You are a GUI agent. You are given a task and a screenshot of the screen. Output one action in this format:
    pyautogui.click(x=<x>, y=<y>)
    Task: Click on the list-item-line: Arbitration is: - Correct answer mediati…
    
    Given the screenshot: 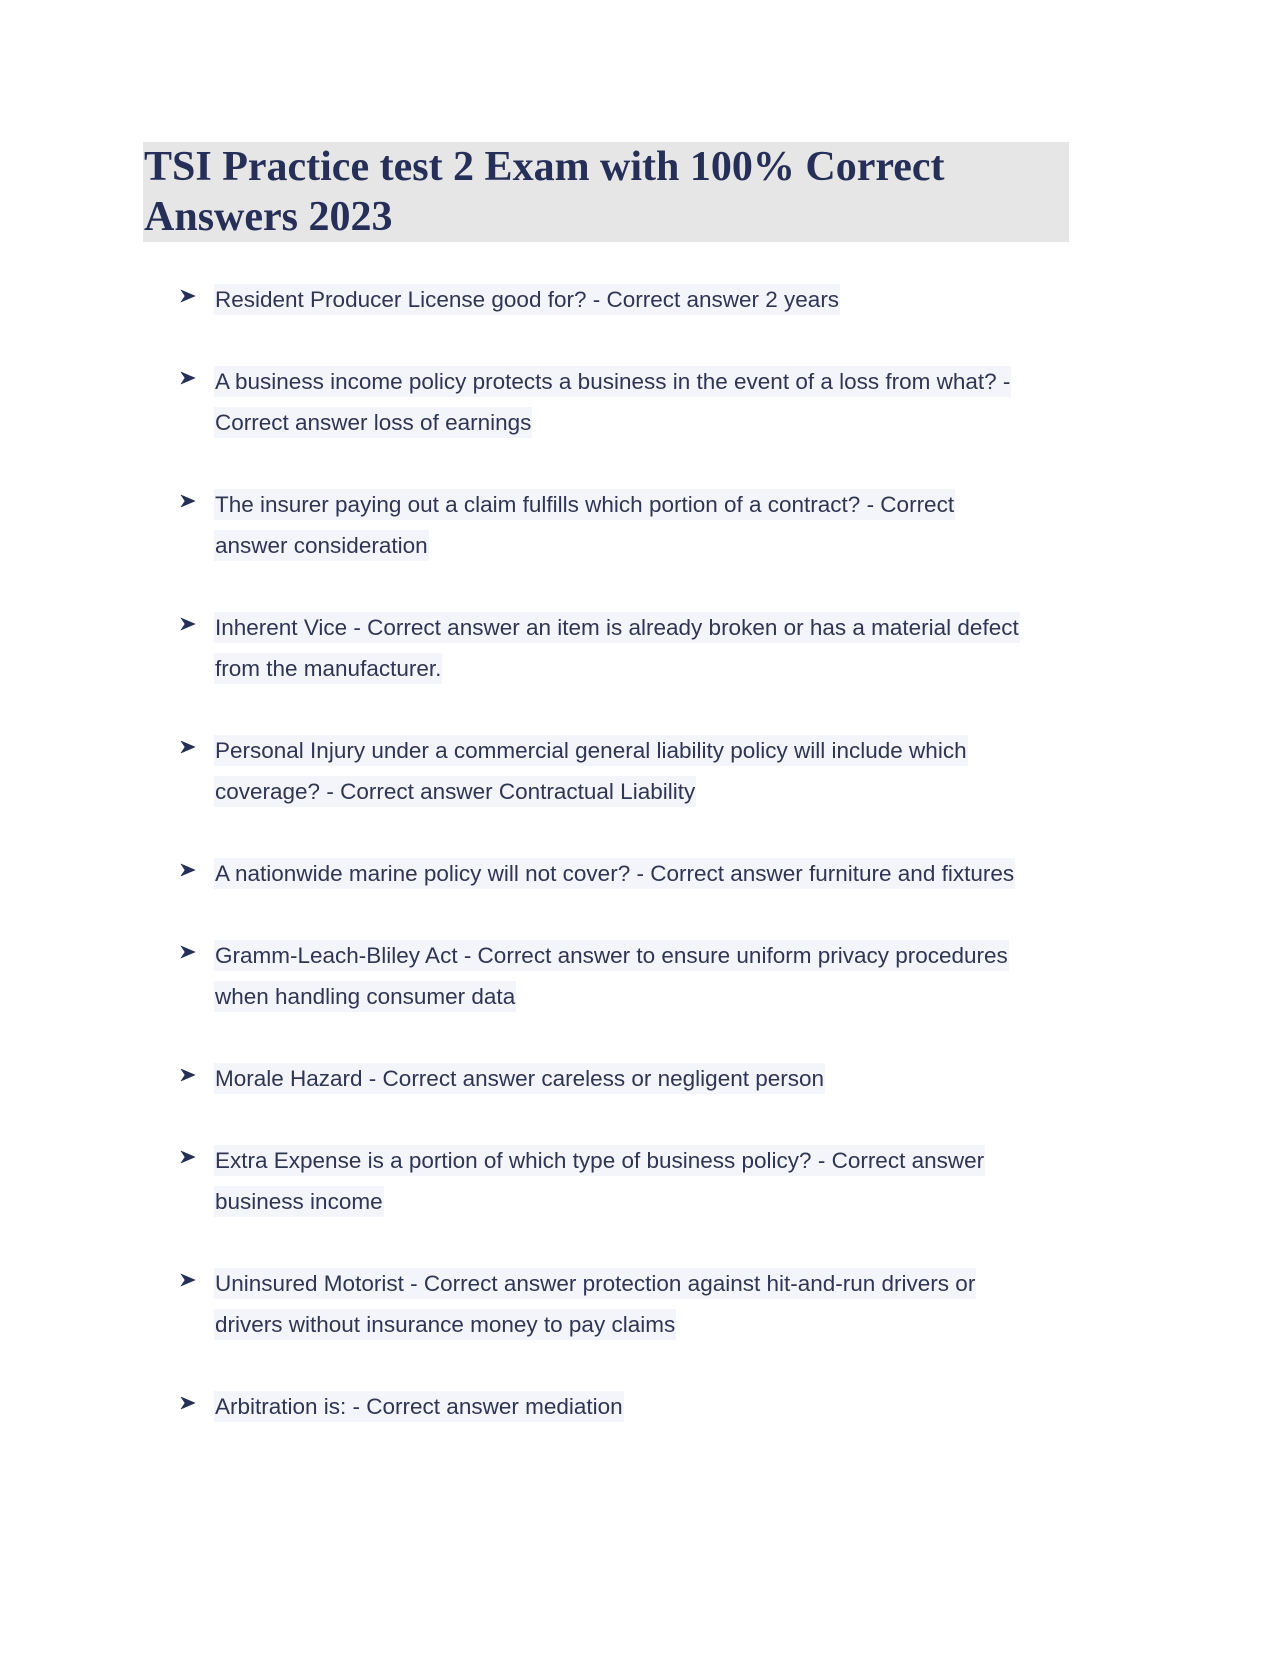 What is the action you would take?
    pyautogui.click(x=647, y=1406)
    